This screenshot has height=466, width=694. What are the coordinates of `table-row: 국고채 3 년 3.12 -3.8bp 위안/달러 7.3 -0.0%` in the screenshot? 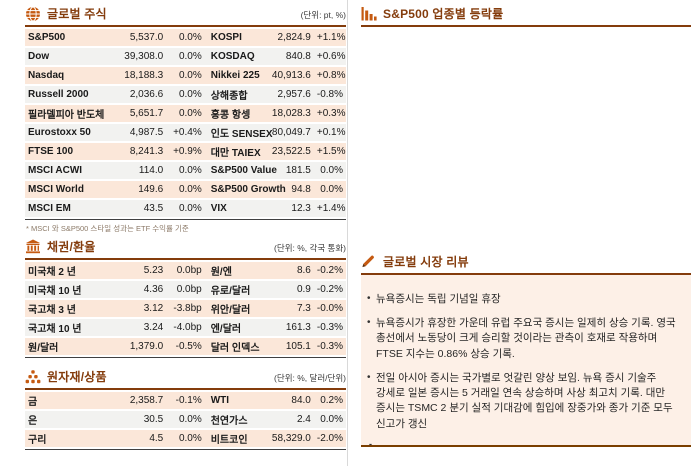 It's located at (185, 308).